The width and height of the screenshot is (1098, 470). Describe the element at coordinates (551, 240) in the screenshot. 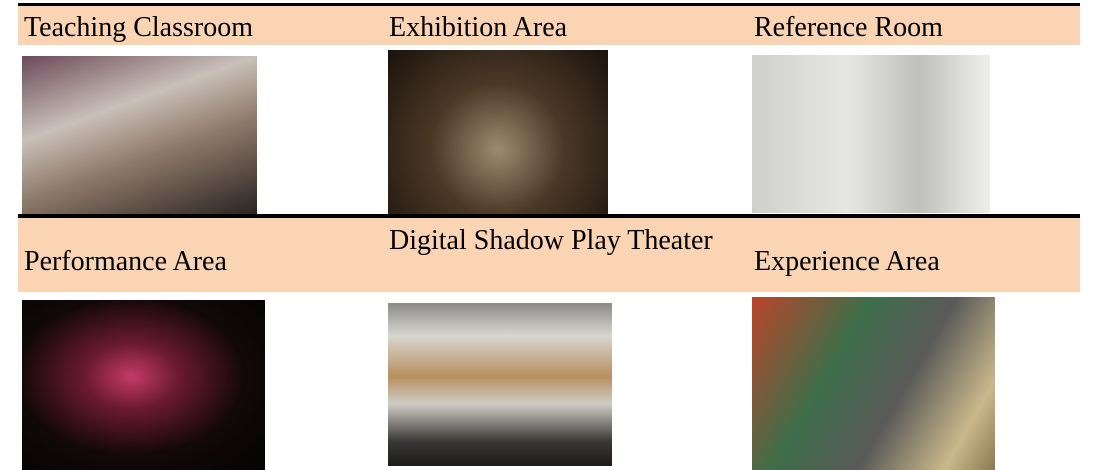

I see `cell-label: Digital Shadow Play Theater` at that location.